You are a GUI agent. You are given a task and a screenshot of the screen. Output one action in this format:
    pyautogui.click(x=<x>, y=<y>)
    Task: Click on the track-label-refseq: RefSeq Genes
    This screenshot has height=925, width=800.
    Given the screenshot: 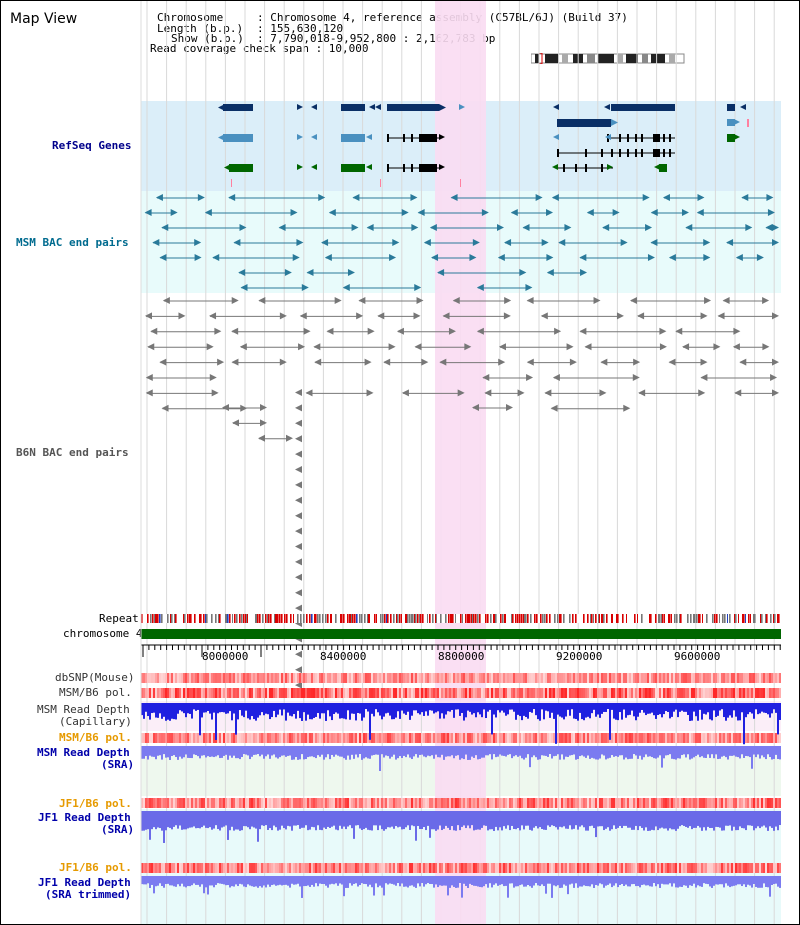 What is the action you would take?
    pyautogui.click(x=92, y=145)
    